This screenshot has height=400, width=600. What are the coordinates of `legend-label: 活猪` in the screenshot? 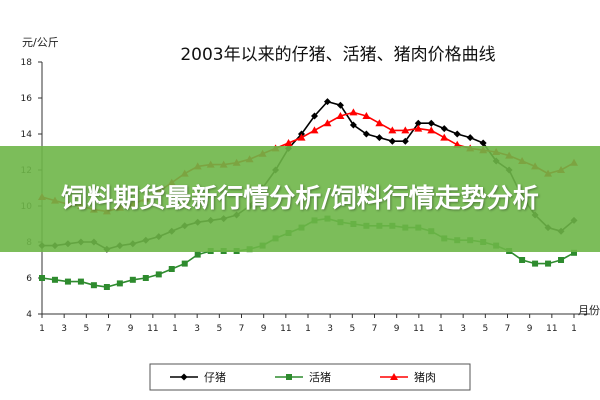 It's located at (320, 377).